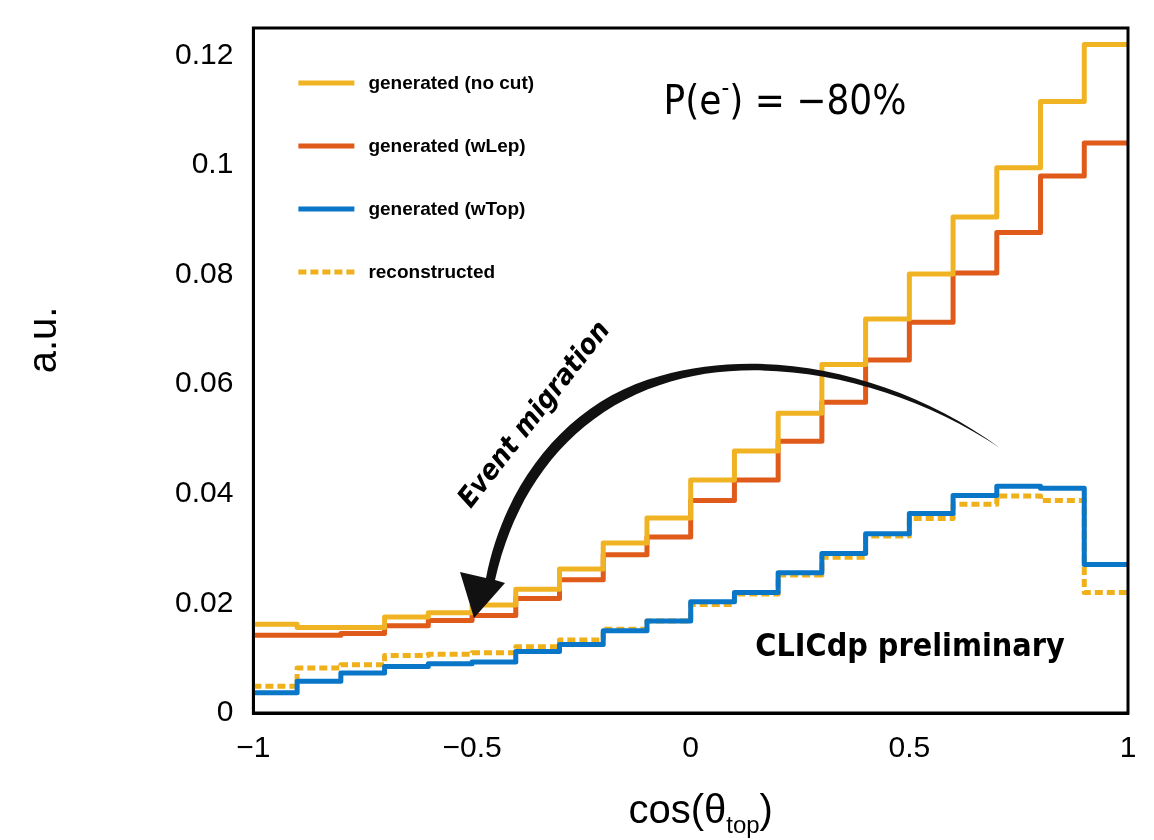  What do you see at coordinates (225, 711) in the screenshot?
I see `y-tick-label: 0` at bounding box center [225, 711].